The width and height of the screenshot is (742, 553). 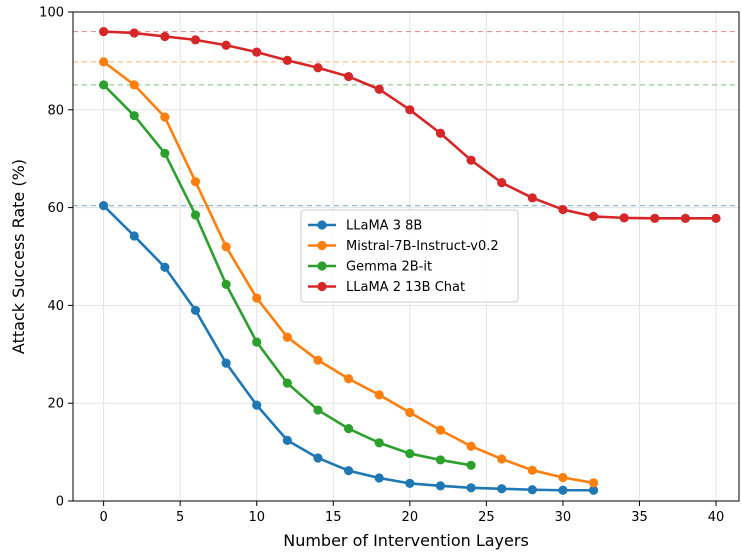 What do you see at coordinates (716, 517) in the screenshot?
I see `x-tick-label: 40` at bounding box center [716, 517].